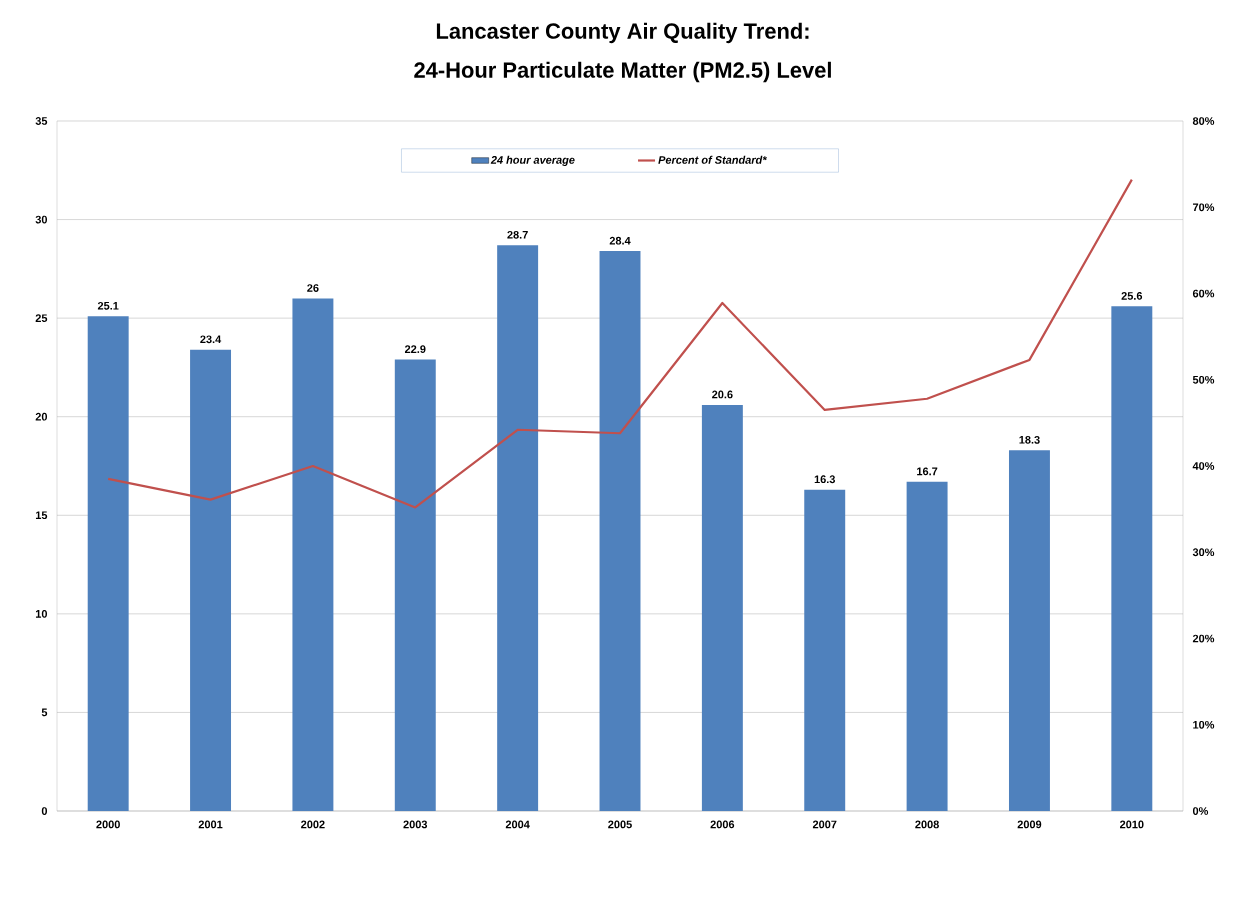  I want to click on y2-tick-label: 10%, so click(1204, 724).